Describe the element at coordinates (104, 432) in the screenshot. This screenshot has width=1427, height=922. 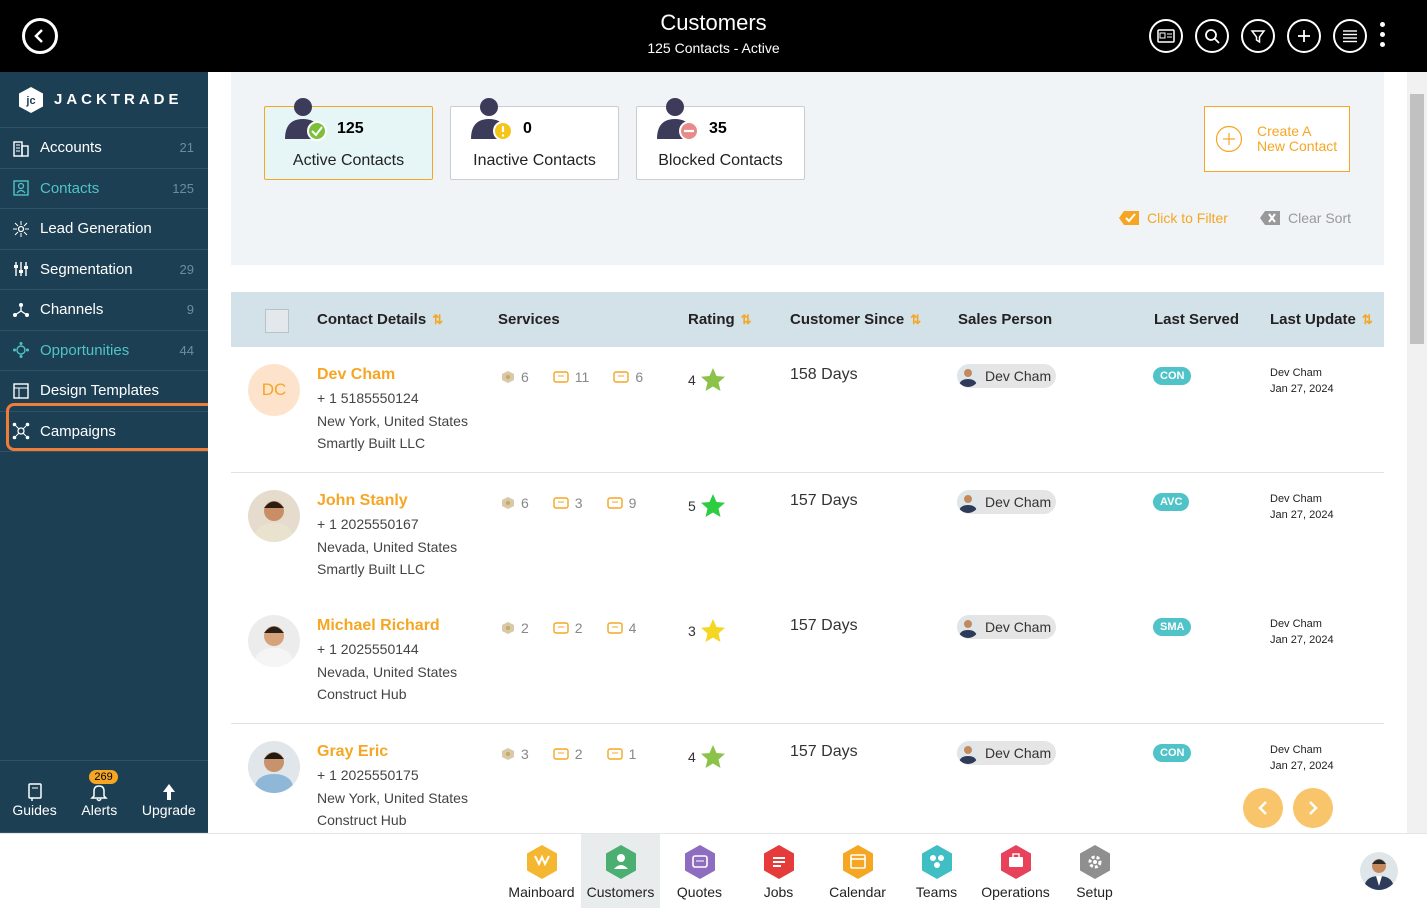
I see `sidebar-item-campaigns: Campaigns` at that location.